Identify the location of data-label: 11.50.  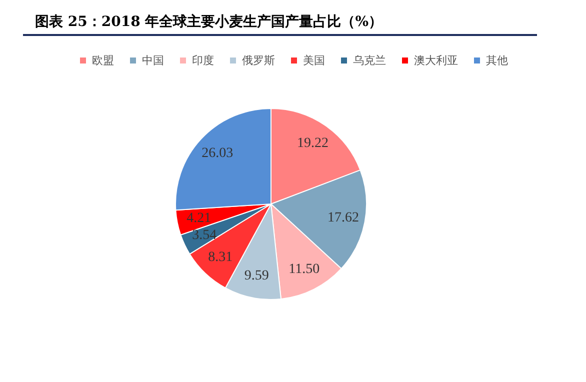
(304, 270).